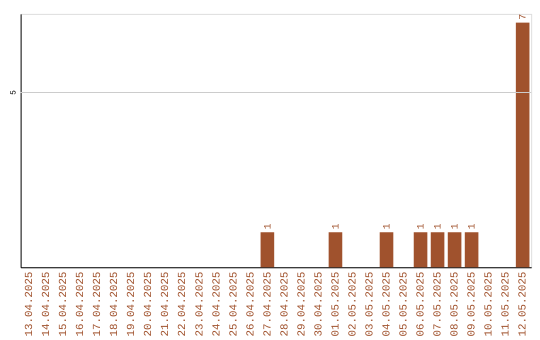 This screenshot has height=340, width=540. I want to click on x-tick-label: 08.05.2025, so click(456, 304).